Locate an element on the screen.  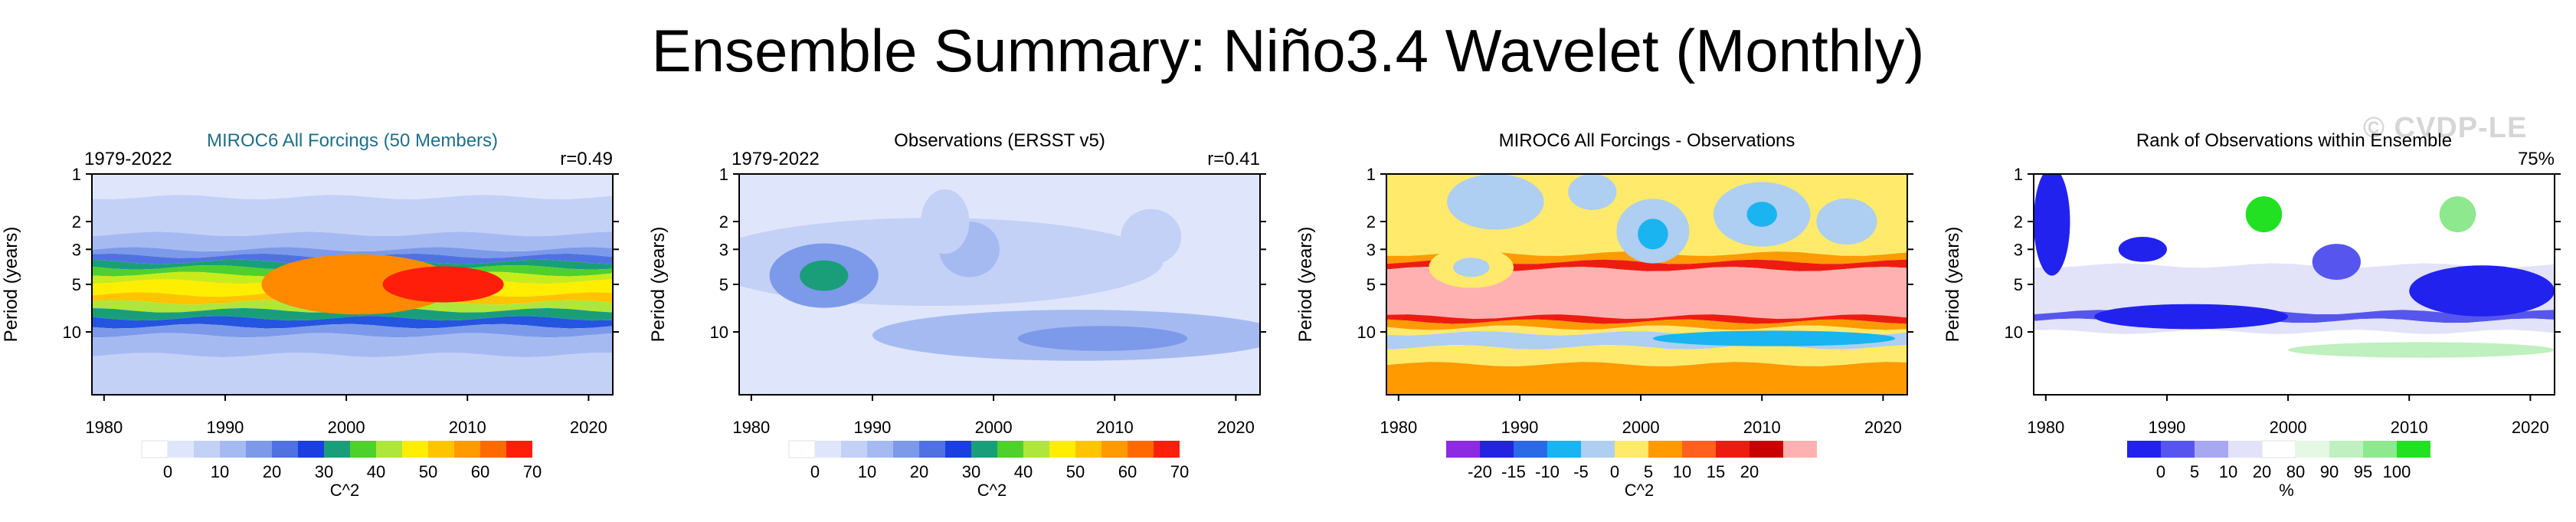
colorbar-label: 5 is located at coordinates (2194, 471).